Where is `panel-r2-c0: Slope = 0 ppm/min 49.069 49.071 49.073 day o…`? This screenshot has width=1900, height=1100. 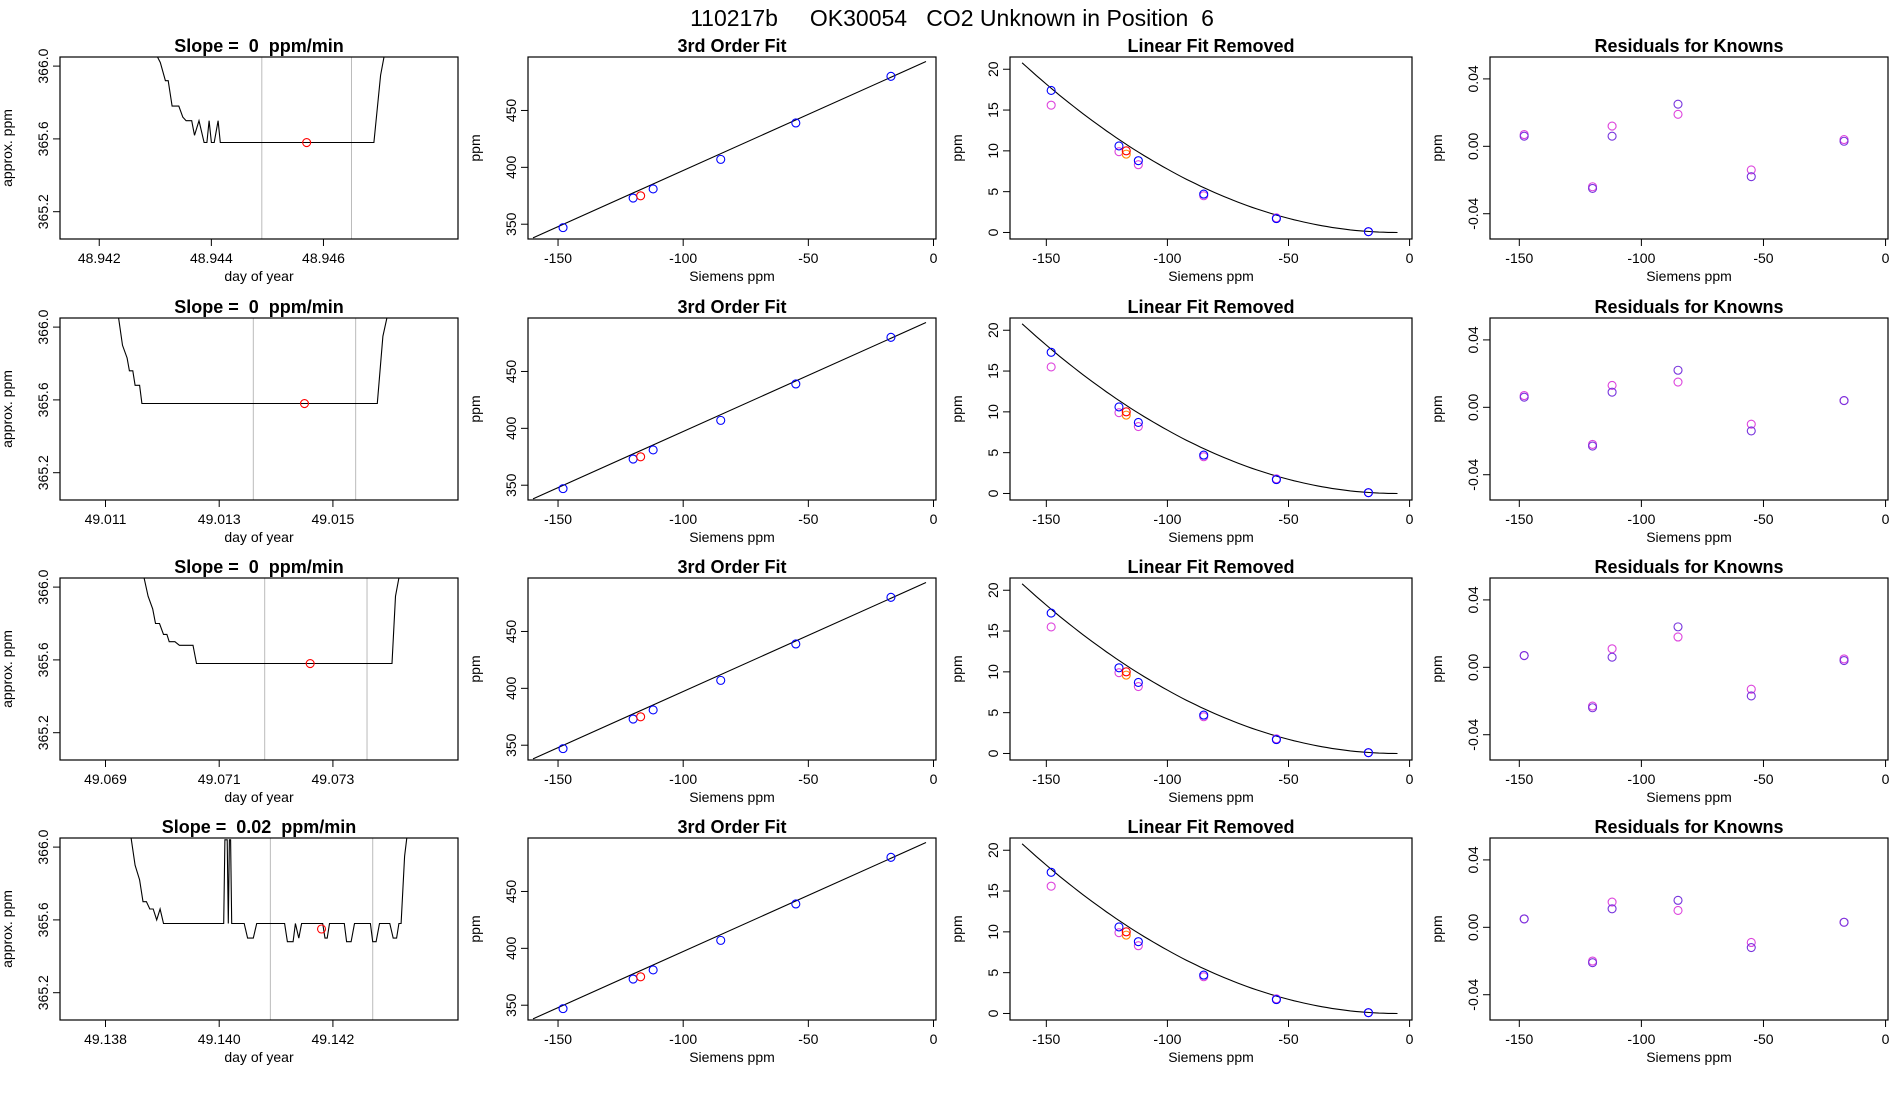 panel-r2-c0: Slope = 0 ppm/min 49.069 49.071 49.073 day o… is located at coordinates (229, 681).